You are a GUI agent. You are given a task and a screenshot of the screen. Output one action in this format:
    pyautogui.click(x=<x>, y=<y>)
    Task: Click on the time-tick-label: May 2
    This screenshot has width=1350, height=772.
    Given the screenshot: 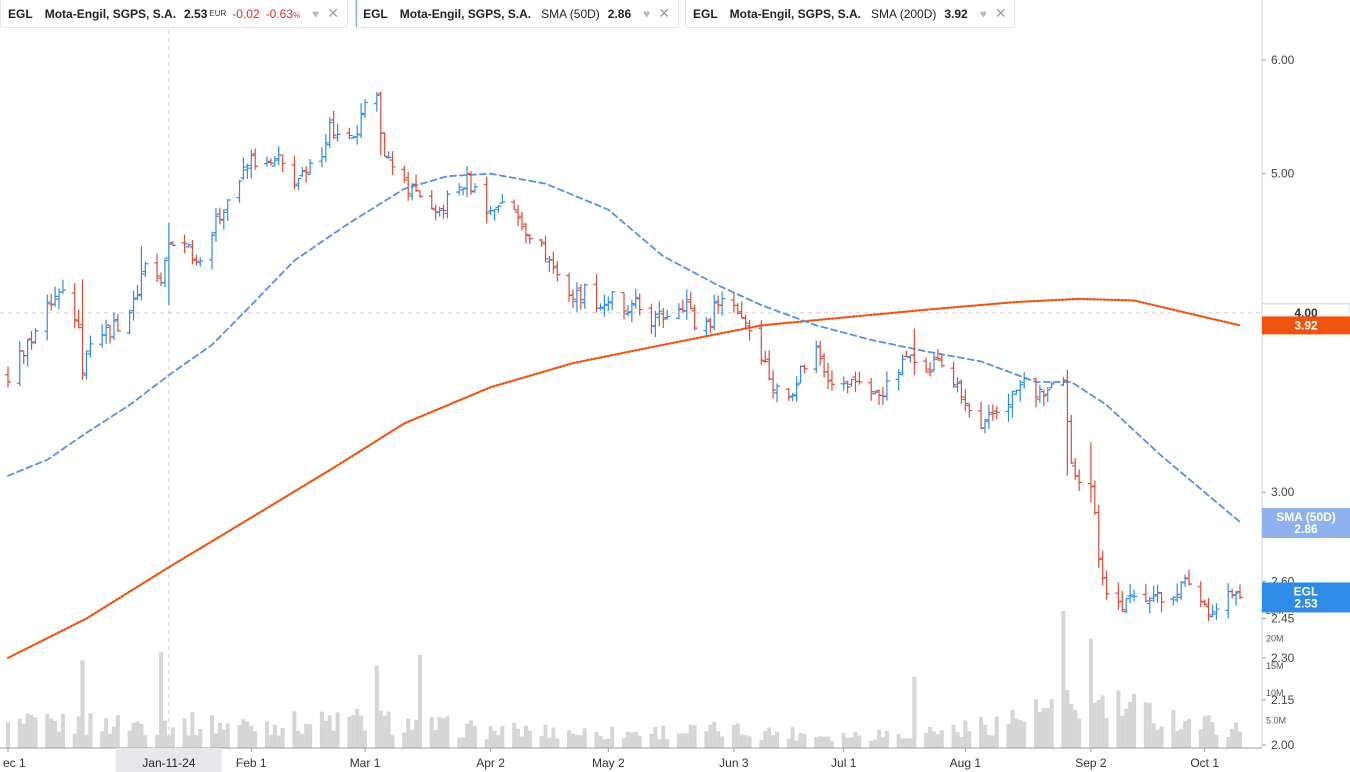 What is the action you would take?
    pyautogui.click(x=608, y=763)
    